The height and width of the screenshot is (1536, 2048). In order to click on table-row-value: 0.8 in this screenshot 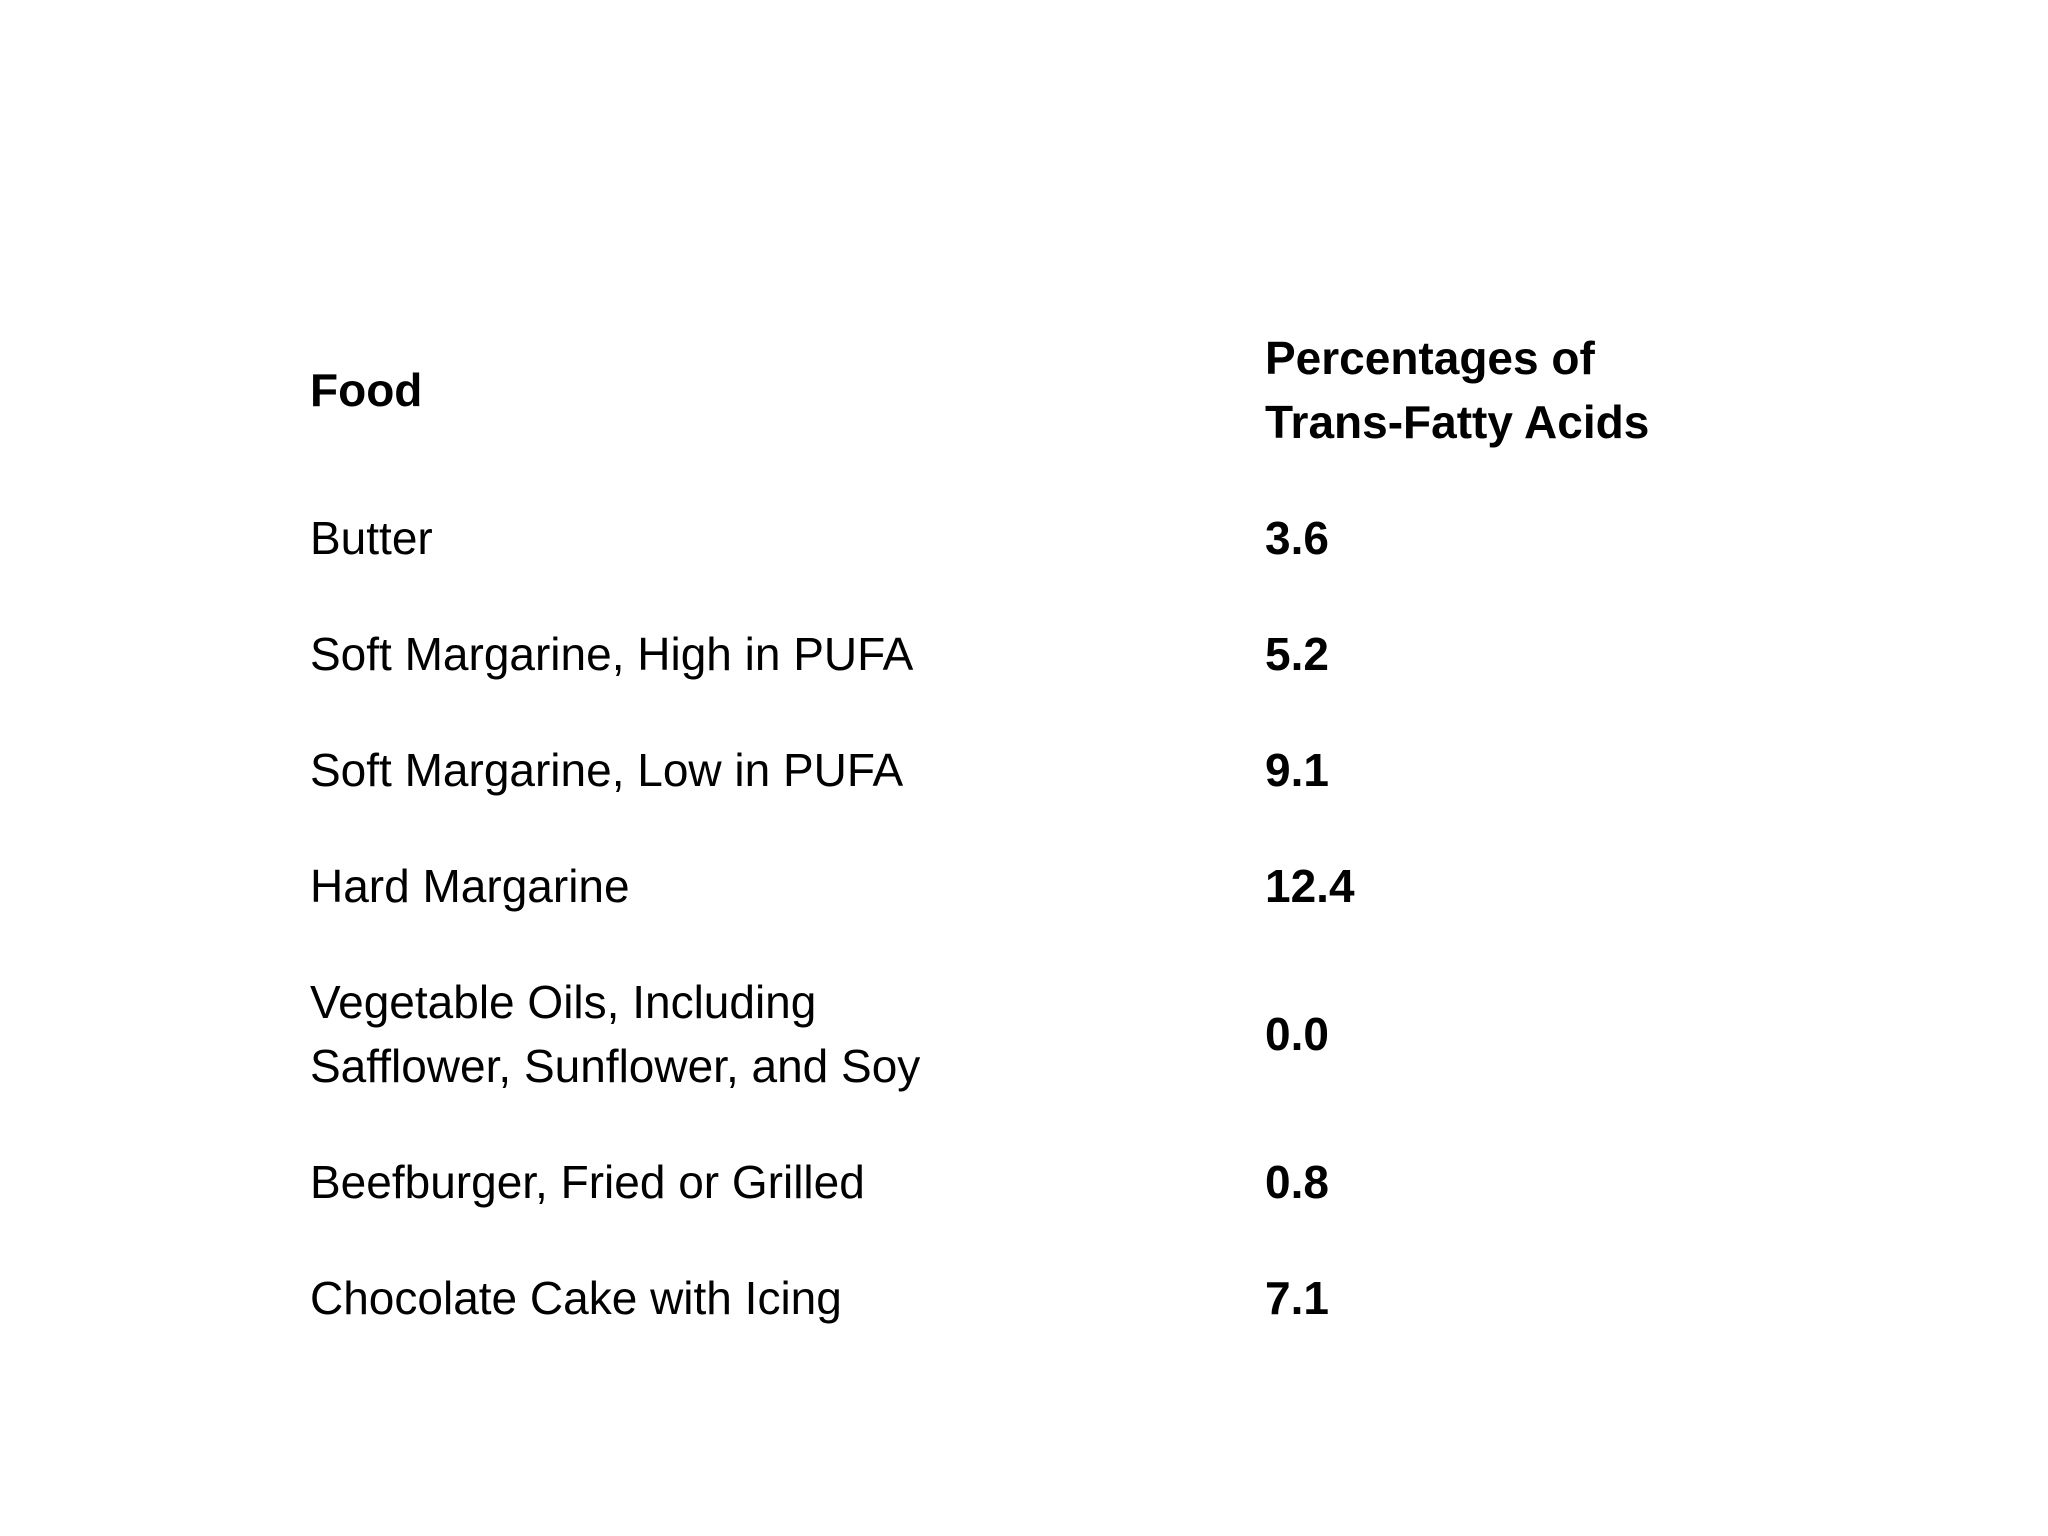, I will do `click(1297, 1182)`.